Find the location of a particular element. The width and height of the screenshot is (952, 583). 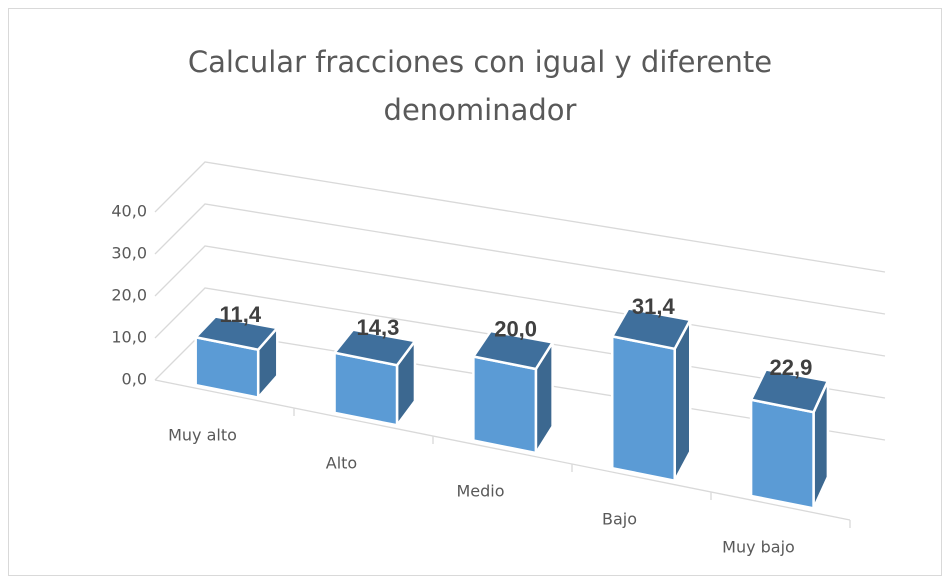

value-label: 31,4 is located at coordinates (654, 306).